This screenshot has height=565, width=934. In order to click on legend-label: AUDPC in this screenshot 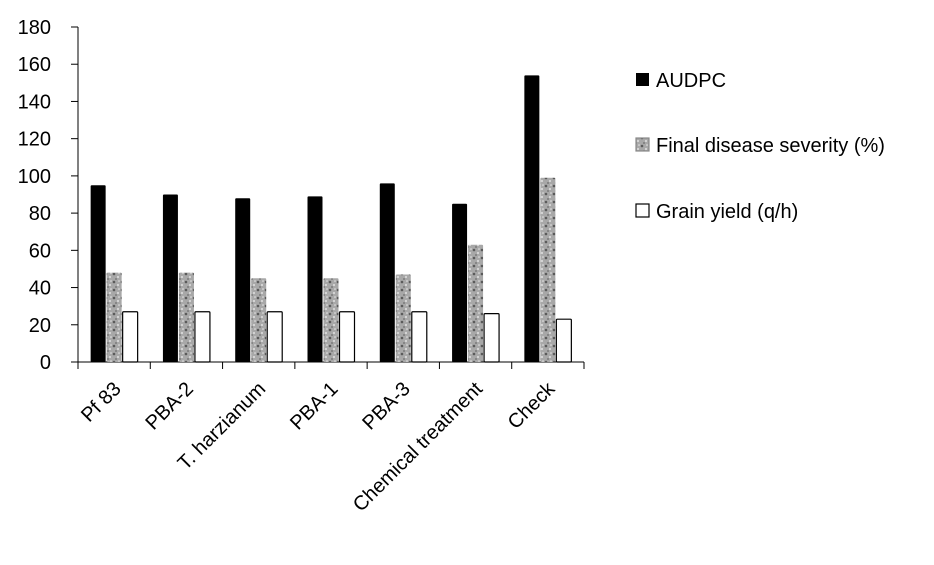, I will do `click(691, 81)`.